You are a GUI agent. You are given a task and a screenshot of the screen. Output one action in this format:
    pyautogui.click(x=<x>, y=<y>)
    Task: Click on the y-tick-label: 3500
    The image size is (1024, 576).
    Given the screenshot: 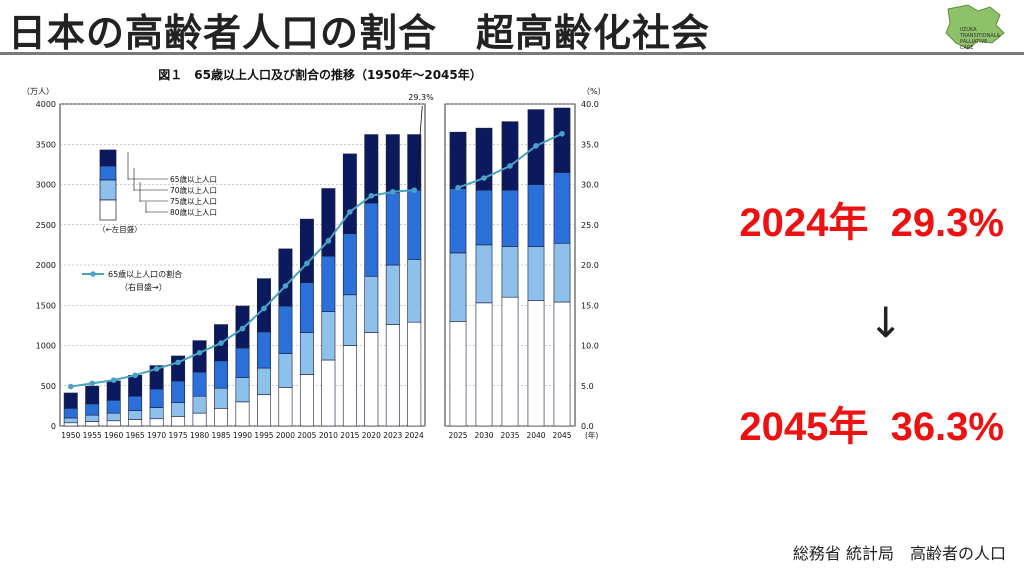 What is the action you would take?
    pyautogui.click(x=46, y=144)
    